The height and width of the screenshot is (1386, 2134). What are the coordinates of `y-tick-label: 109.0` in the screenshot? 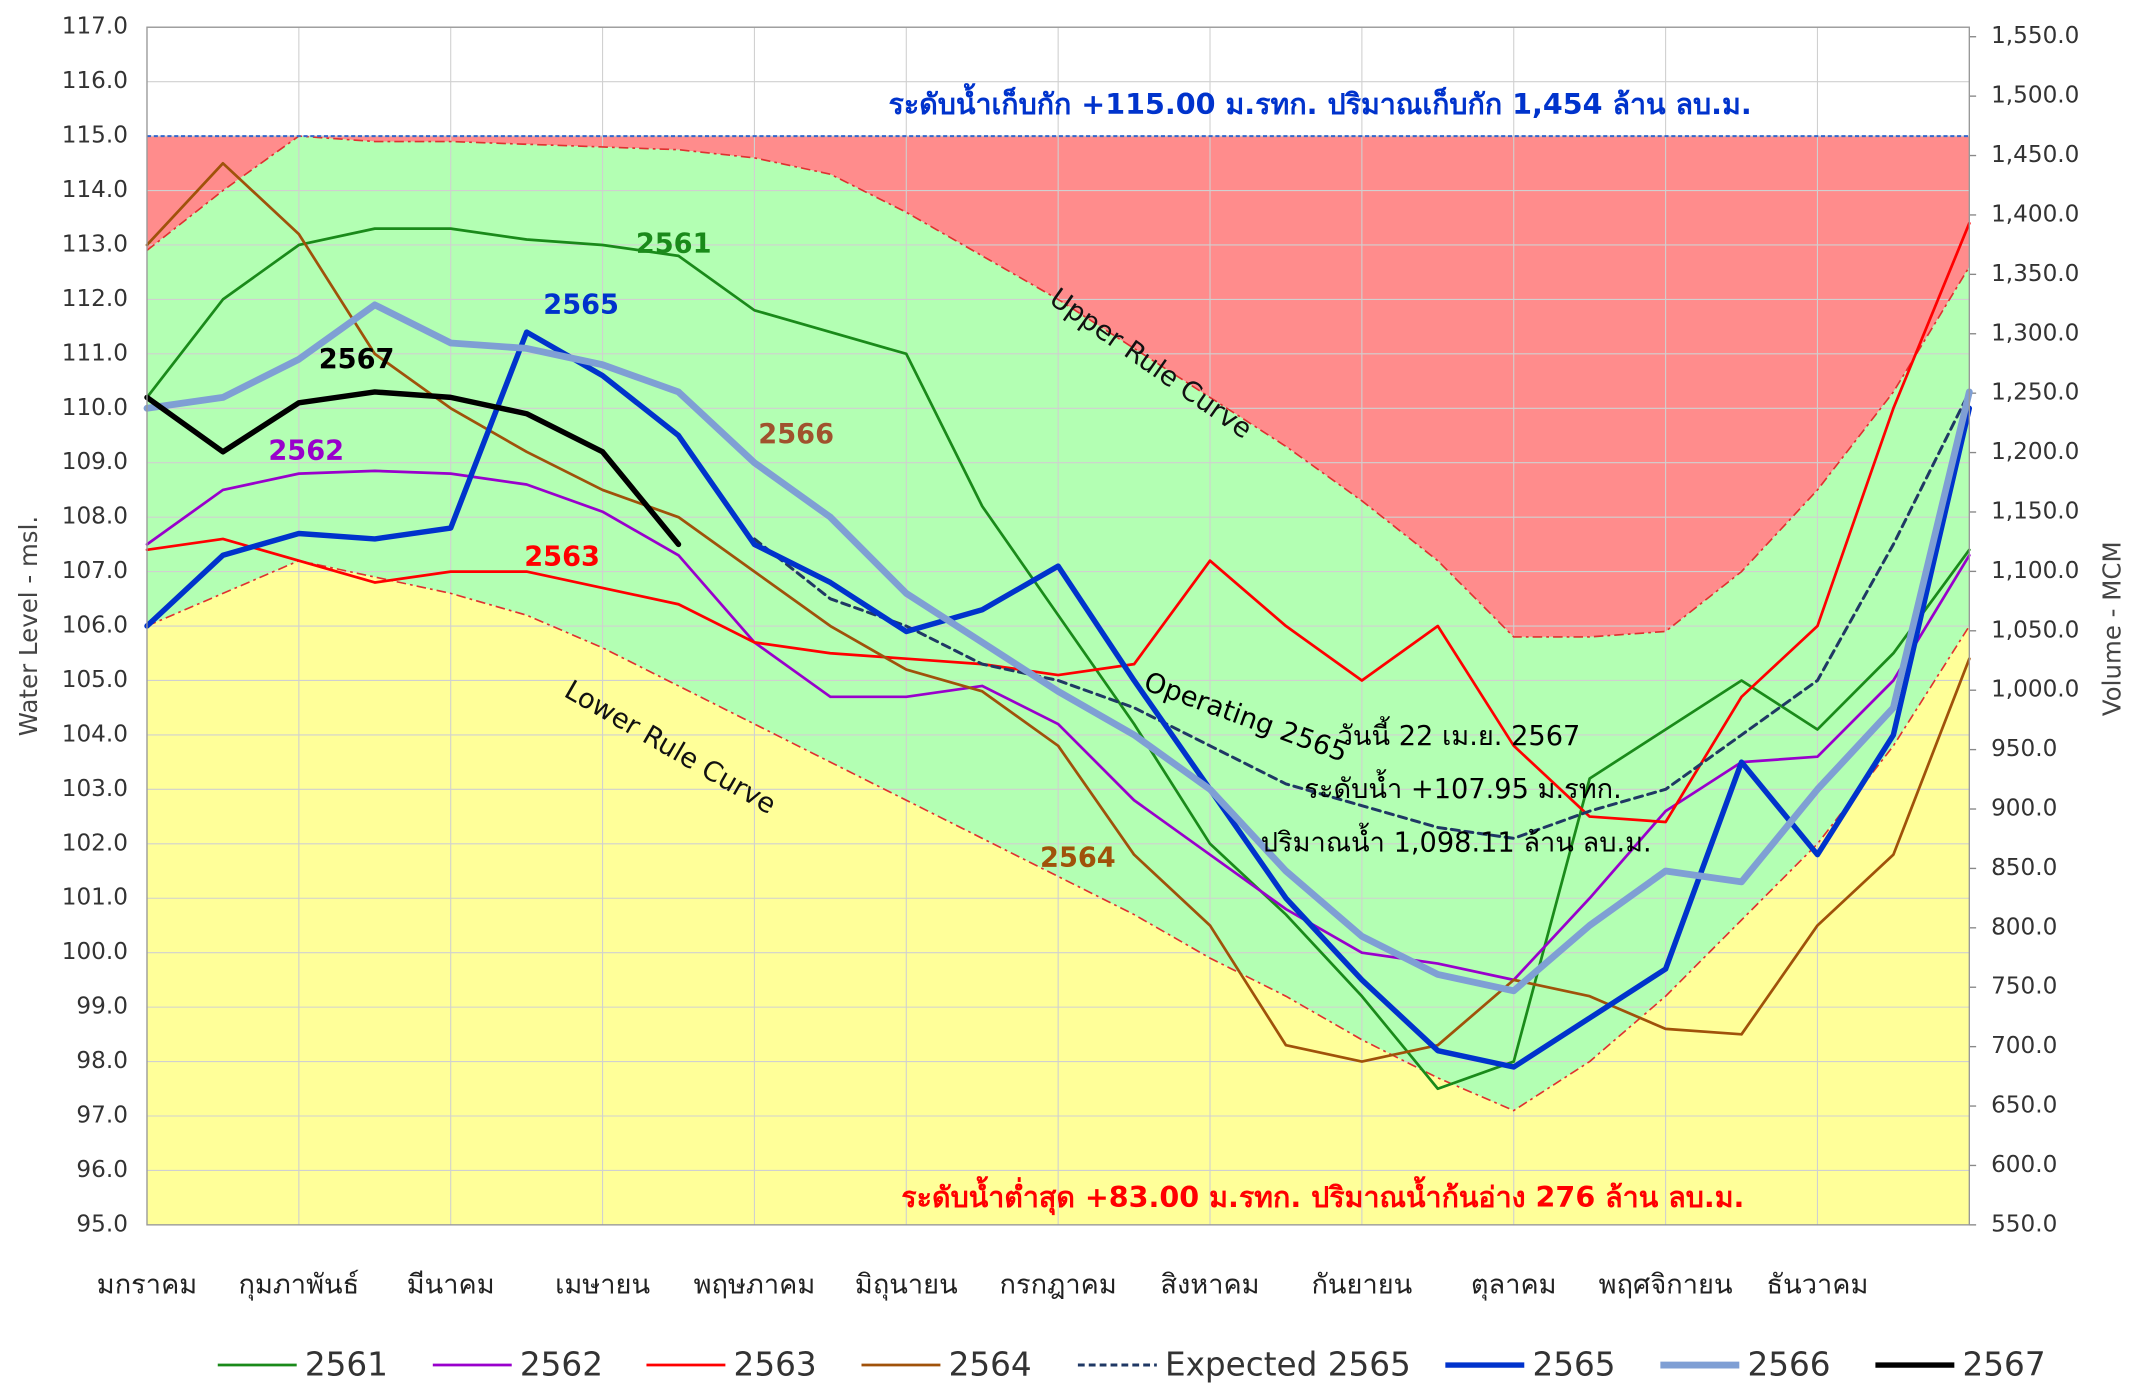 It's located at (95, 462).